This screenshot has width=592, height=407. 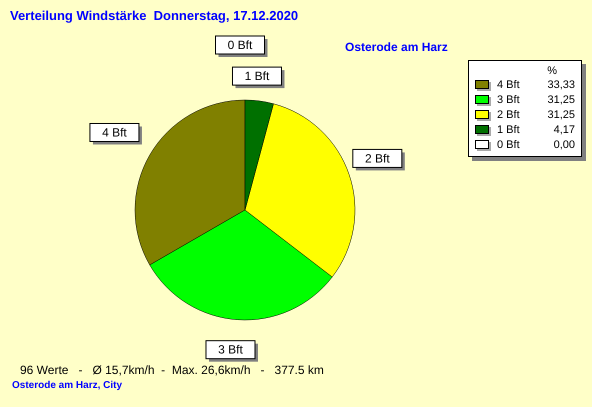 I want to click on chart-title: Verteilung Windstärke Donnerstag, 17.12.2020, so click(x=154, y=15).